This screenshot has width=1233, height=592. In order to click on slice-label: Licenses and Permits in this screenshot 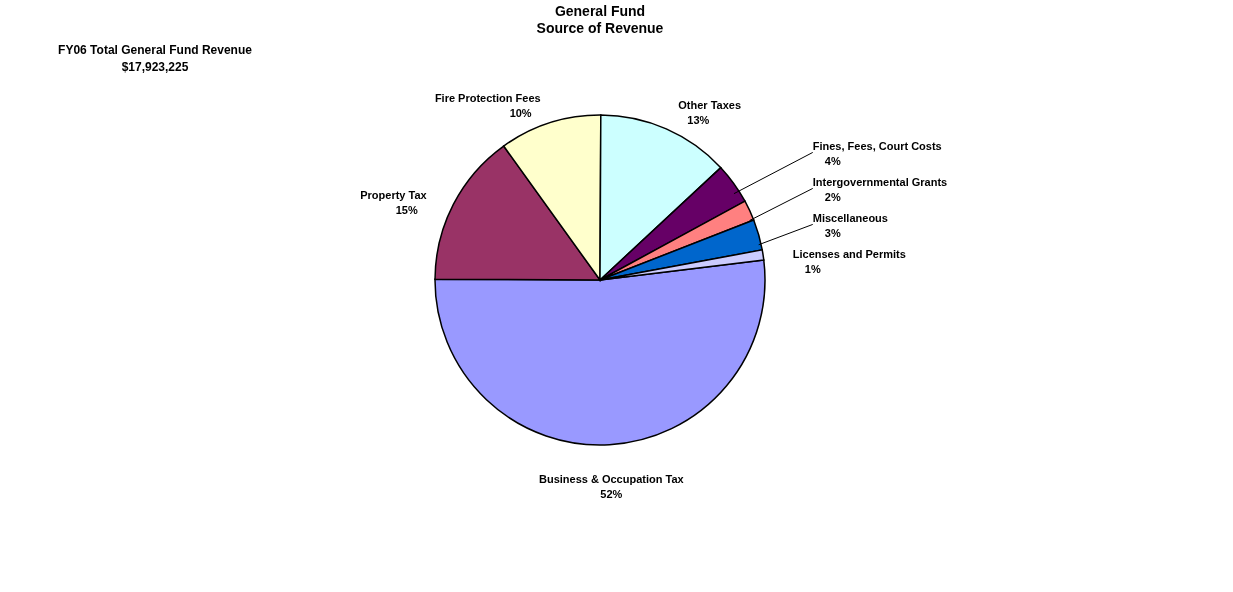, I will do `click(849, 254)`.